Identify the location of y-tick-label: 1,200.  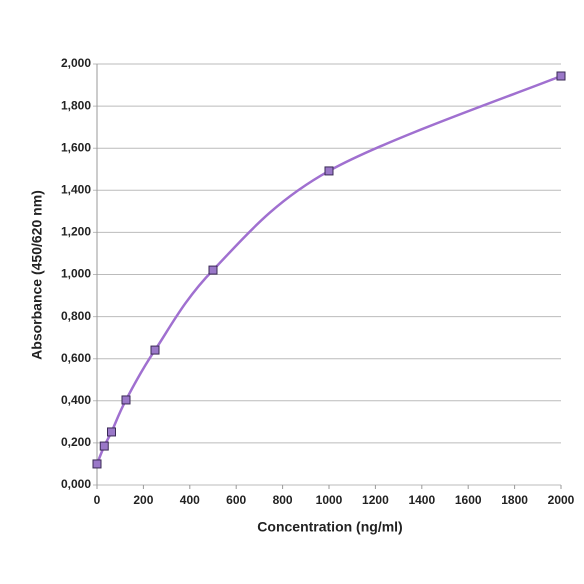
(76, 232).